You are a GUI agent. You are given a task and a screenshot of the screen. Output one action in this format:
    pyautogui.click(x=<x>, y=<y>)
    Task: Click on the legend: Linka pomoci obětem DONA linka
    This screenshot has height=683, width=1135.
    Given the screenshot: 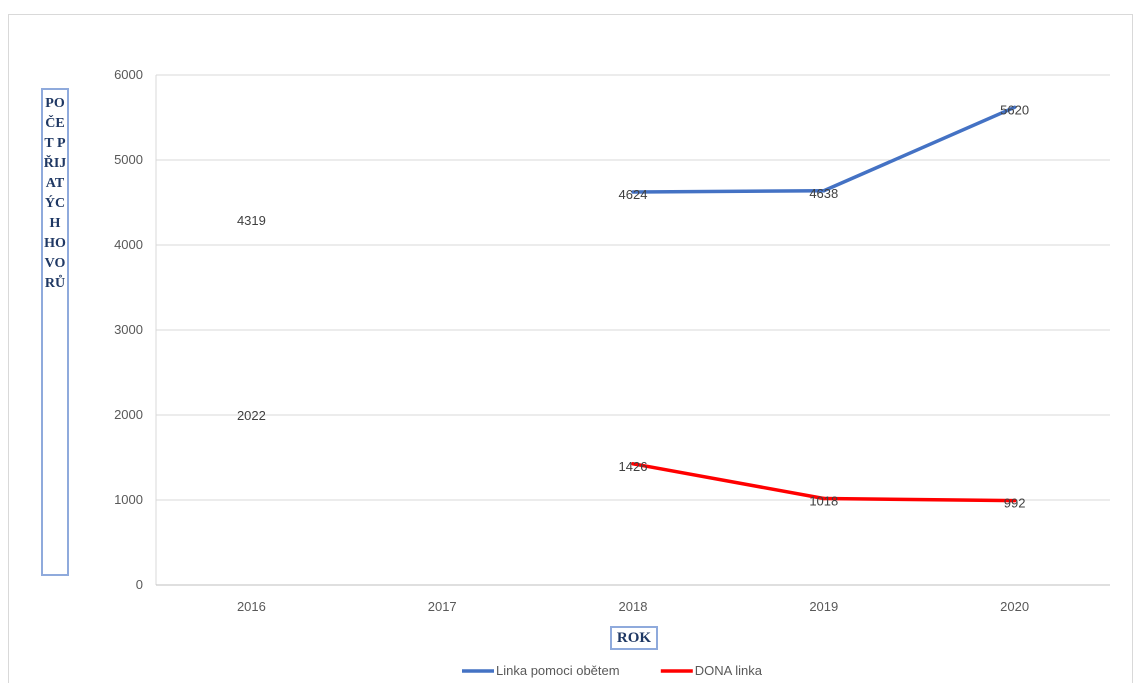 What is the action you would take?
    pyautogui.click(x=612, y=670)
    